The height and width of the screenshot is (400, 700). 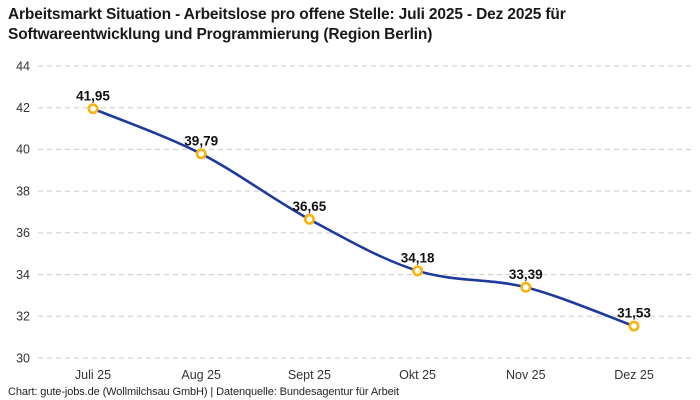 I want to click on y-tick-label: 32, so click(x=23, y=317).